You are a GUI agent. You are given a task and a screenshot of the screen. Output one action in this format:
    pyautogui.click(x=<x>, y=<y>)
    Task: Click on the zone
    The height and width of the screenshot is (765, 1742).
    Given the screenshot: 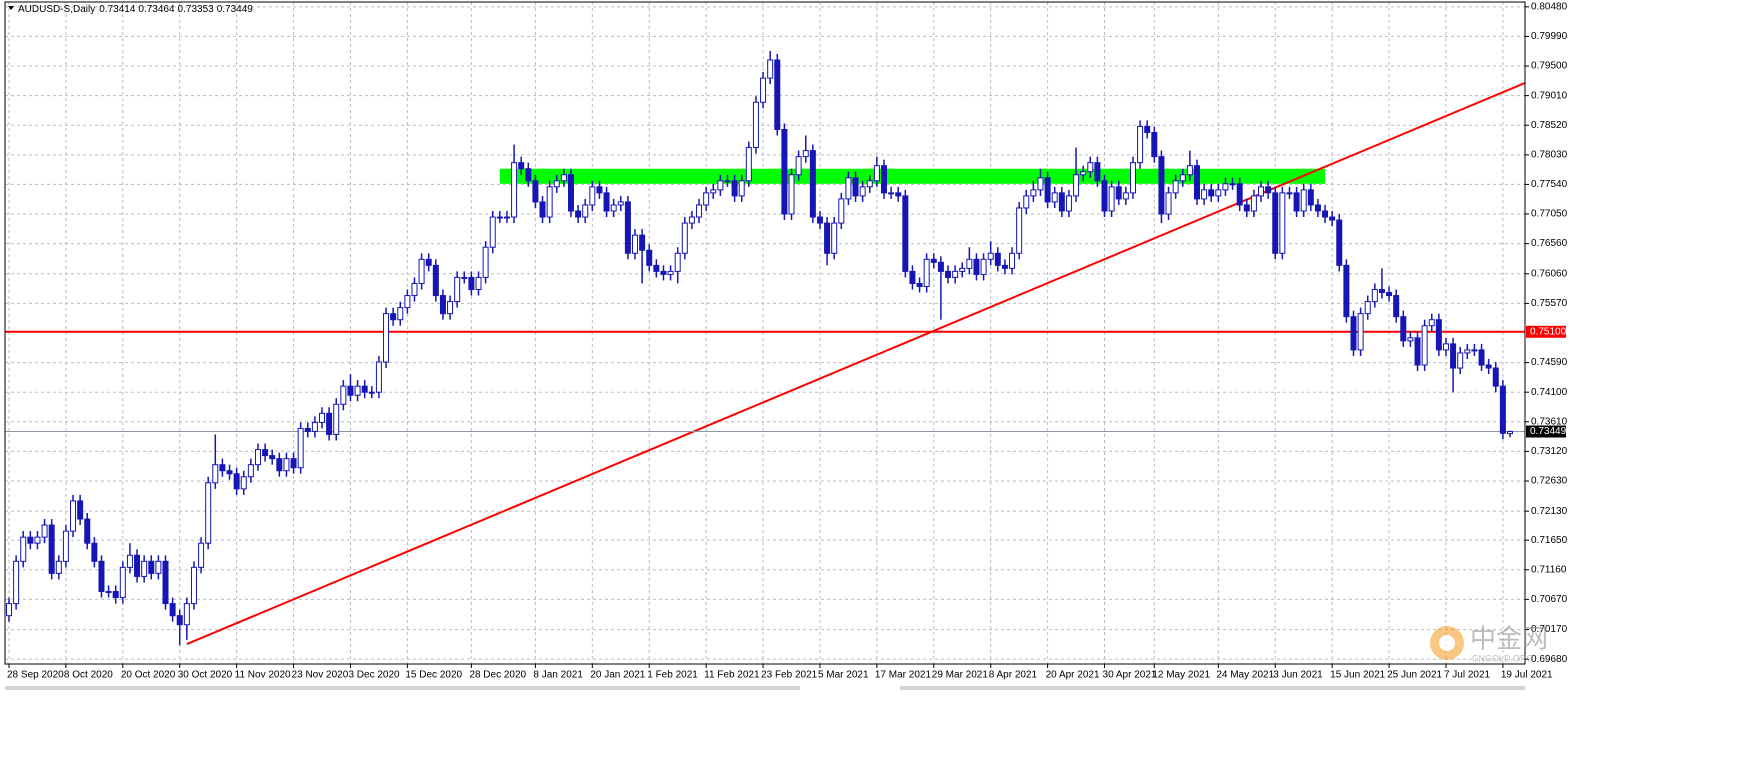 What is the action you would take?
    pyautogui.click(x=912, y=176)
    